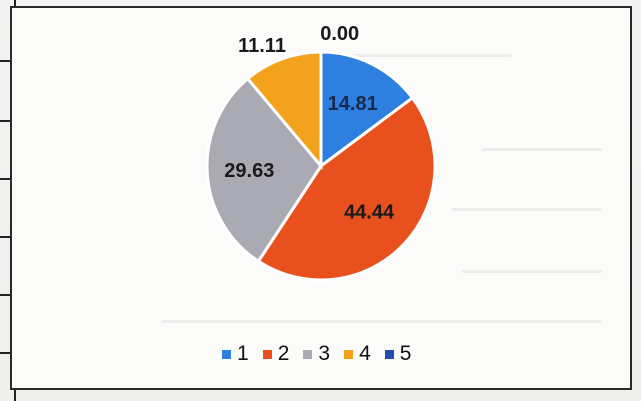 The width and height of the screenshot is (641, 401). Describe the element at coordinates (369, 212) in the screenshot. I see `data-label-2: 44.44` at that location.